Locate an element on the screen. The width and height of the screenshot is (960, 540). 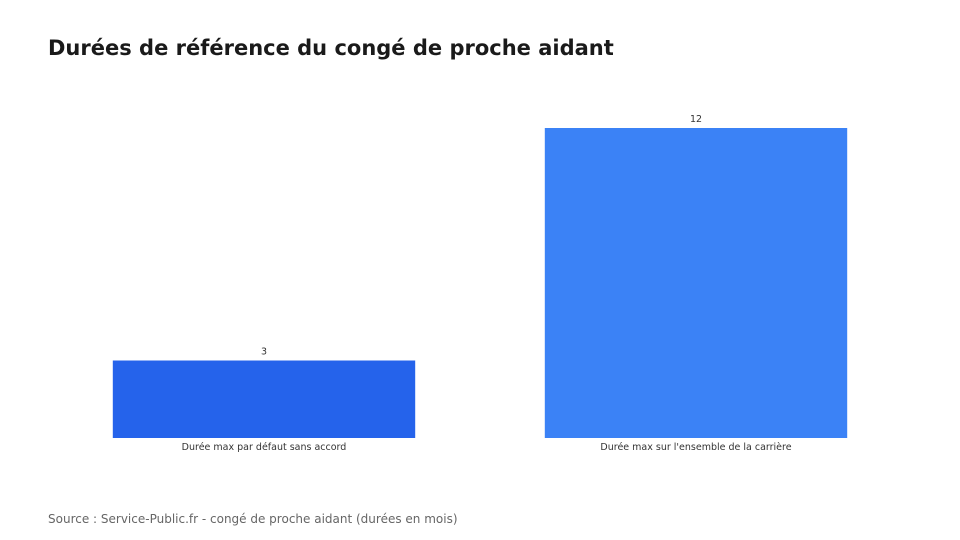
category-label-1: Durée max par défaut sans accord is located at coordinates (264, 447).